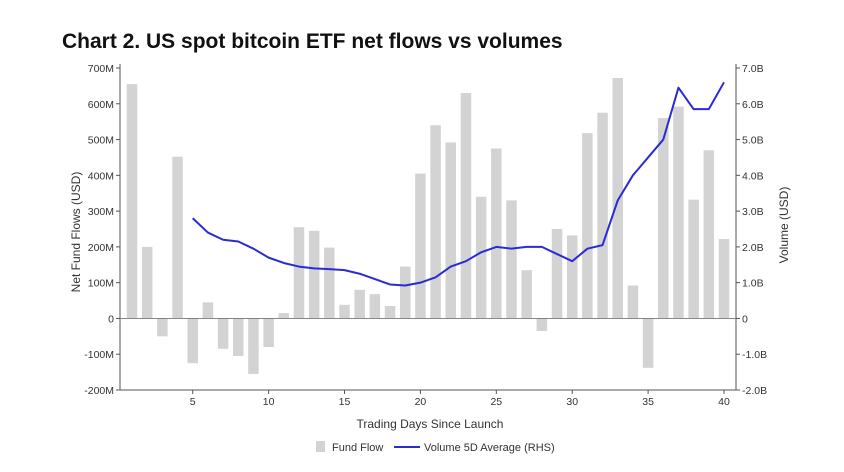 This screenshot has height=472, width=844. Describe the element at coordinates (745, 319) in the screenshot. I see `y2-tick-label: 0` at that location.